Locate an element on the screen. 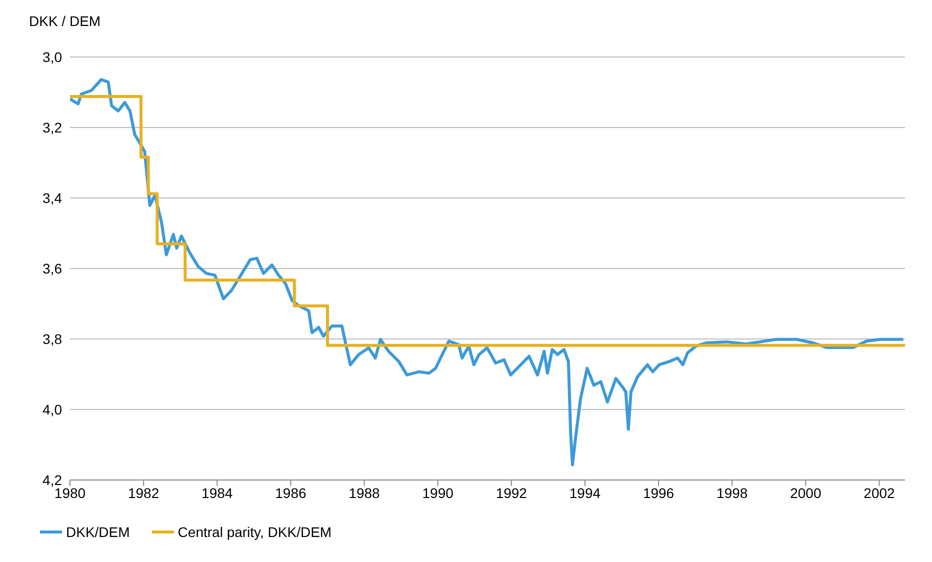  y-tick-label: 3,8 is located at coordinates (52, 338).